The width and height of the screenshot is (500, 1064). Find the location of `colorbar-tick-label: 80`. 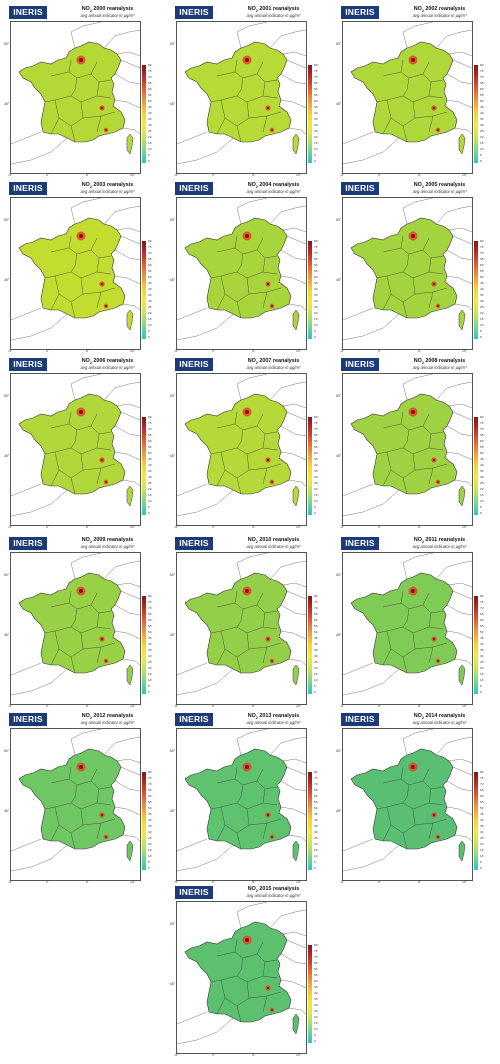

colorbar-tick-label: 80 is located at coordinates (150, 772).